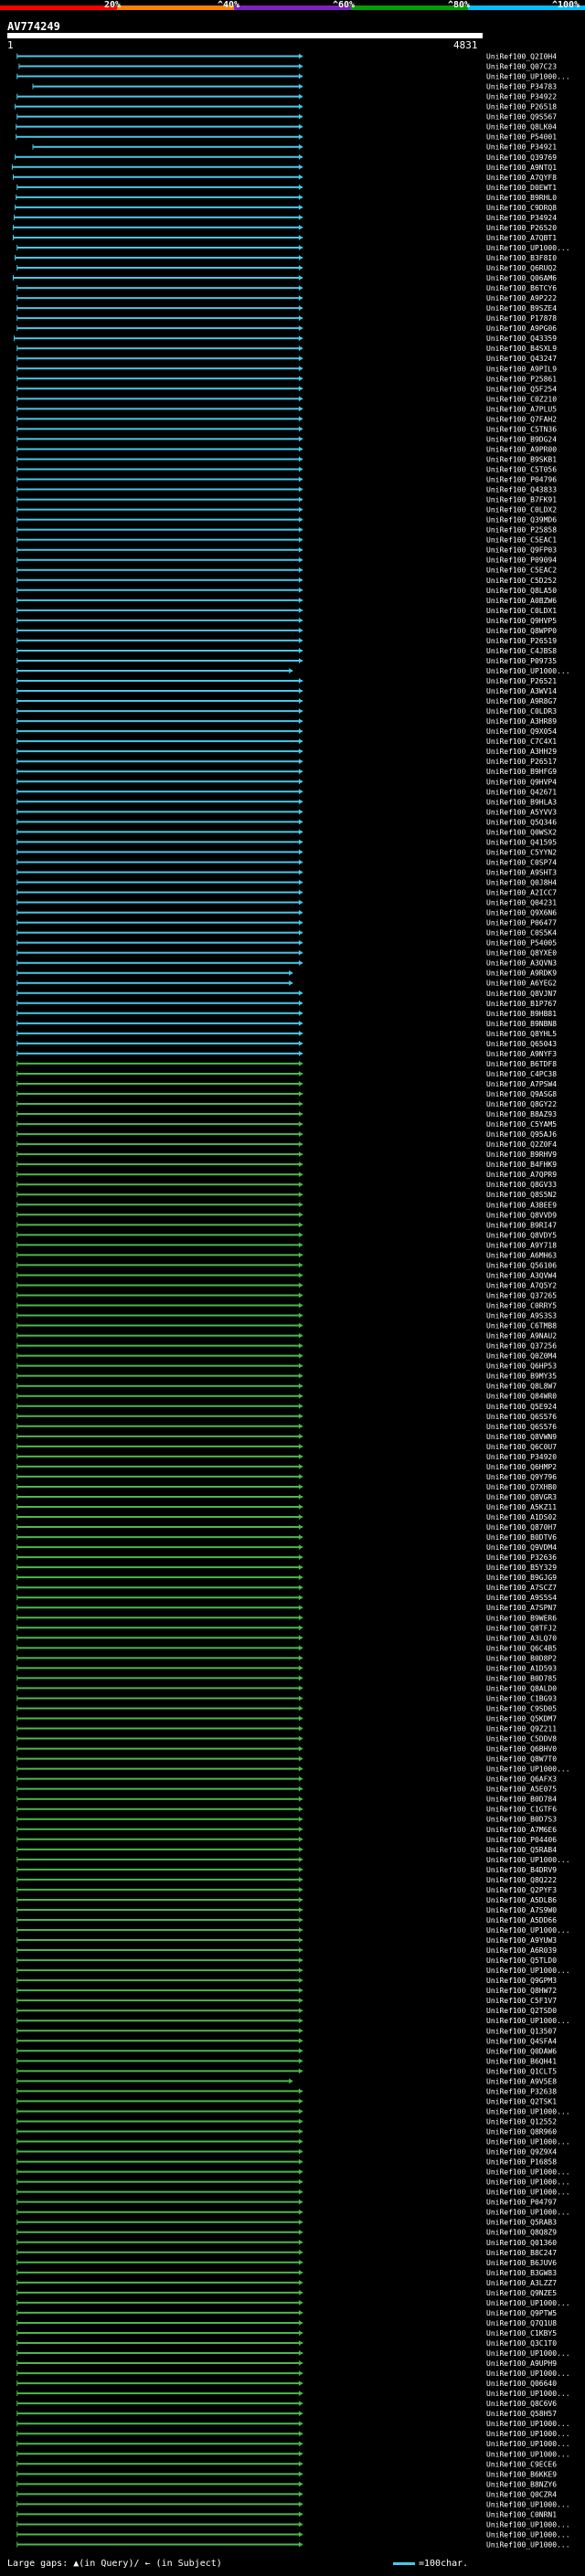  Describe the element at coordinates (521, 1739) in the screenshot. I see `hit-label: UniRef100_C5DDV8` at that location.